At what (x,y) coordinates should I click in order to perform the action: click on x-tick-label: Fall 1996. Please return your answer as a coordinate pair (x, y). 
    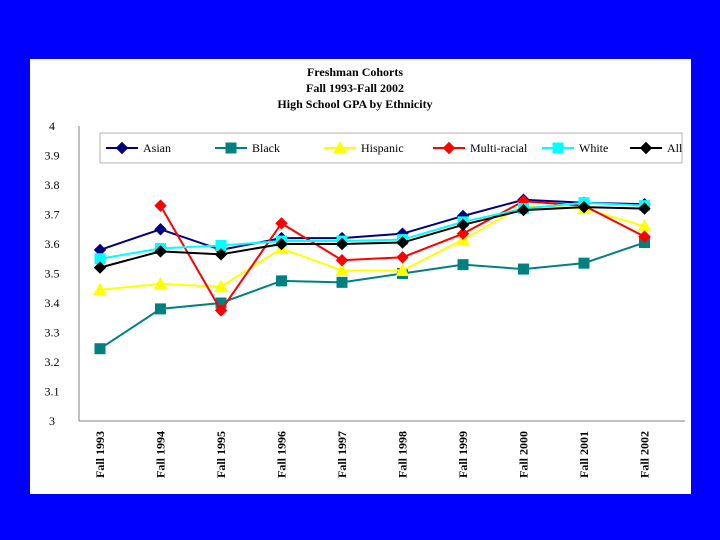
    Looking at the image, I should click on (282, 454).